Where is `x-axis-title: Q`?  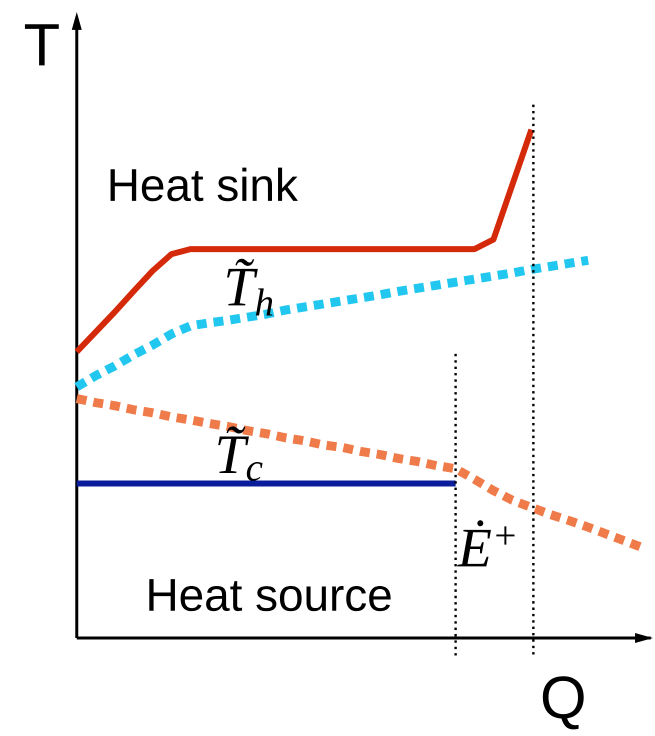 x-axis-title: Q is located at coordinates (563, 703).